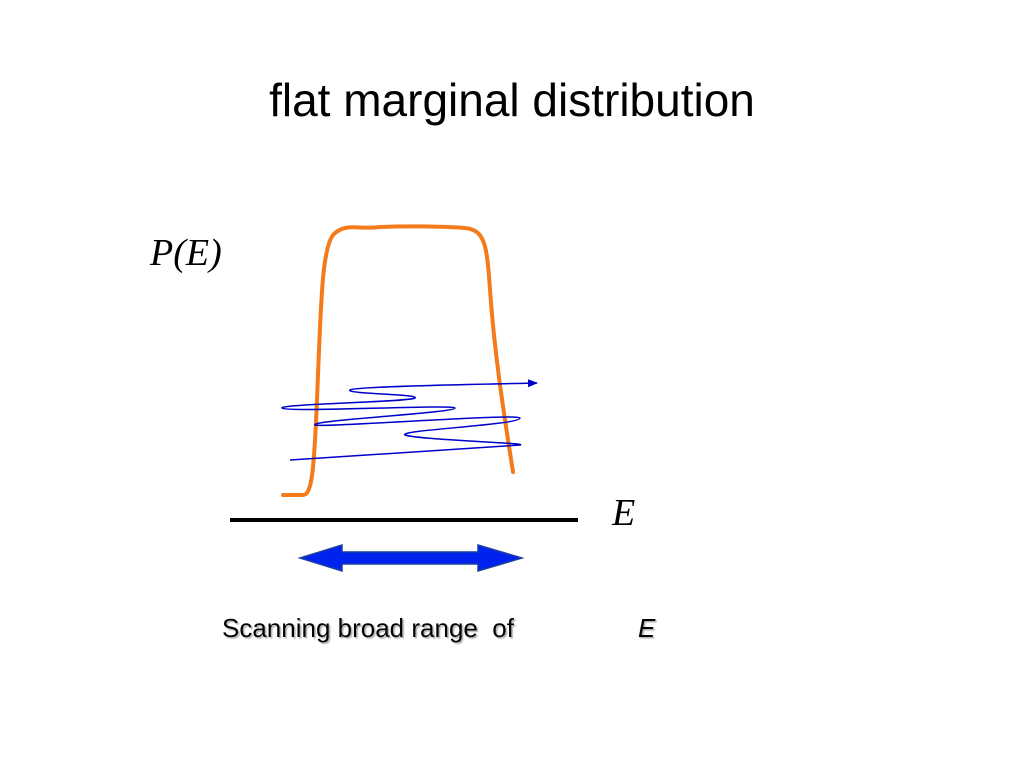  I want to click on sampling-trajectory, so click(409, 420).